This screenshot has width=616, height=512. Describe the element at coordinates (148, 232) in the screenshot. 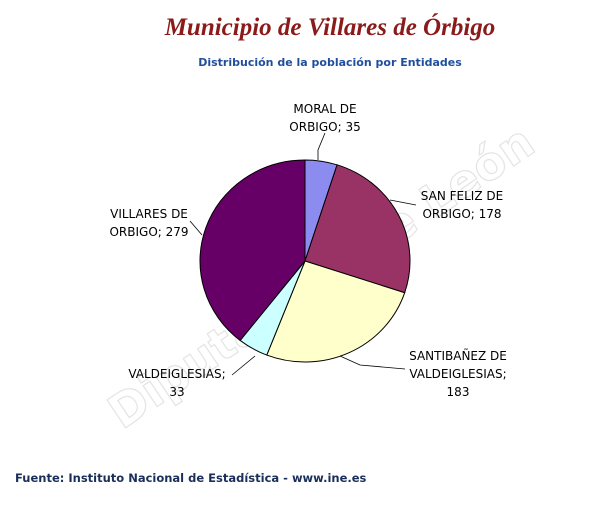

I see `slice-label-line: ORBIGO; 279` at that location.